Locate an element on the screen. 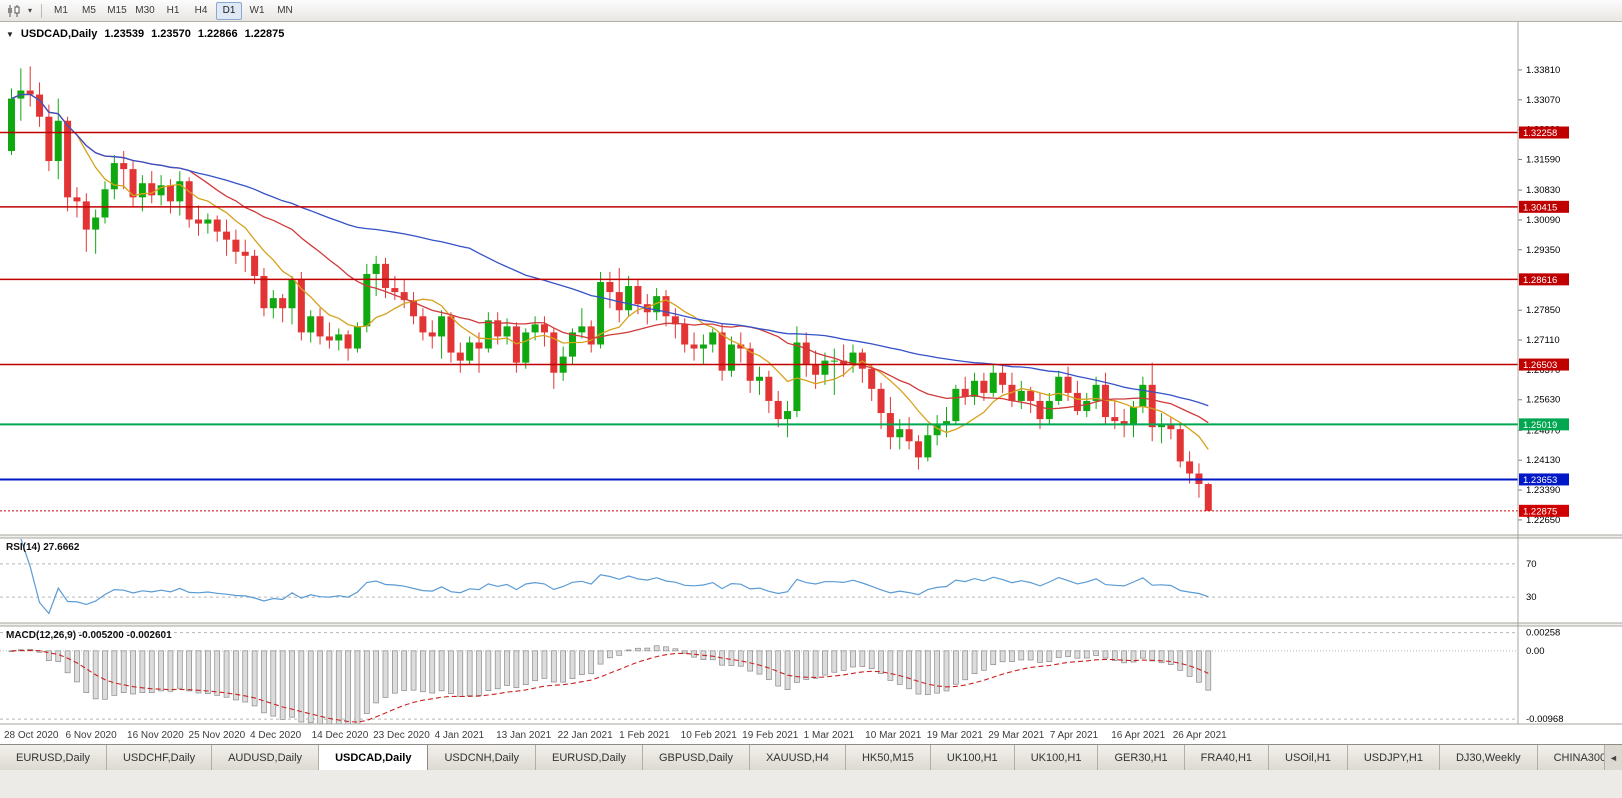  timeframe-button-h1: H1 is located at coordinates (173, 11).